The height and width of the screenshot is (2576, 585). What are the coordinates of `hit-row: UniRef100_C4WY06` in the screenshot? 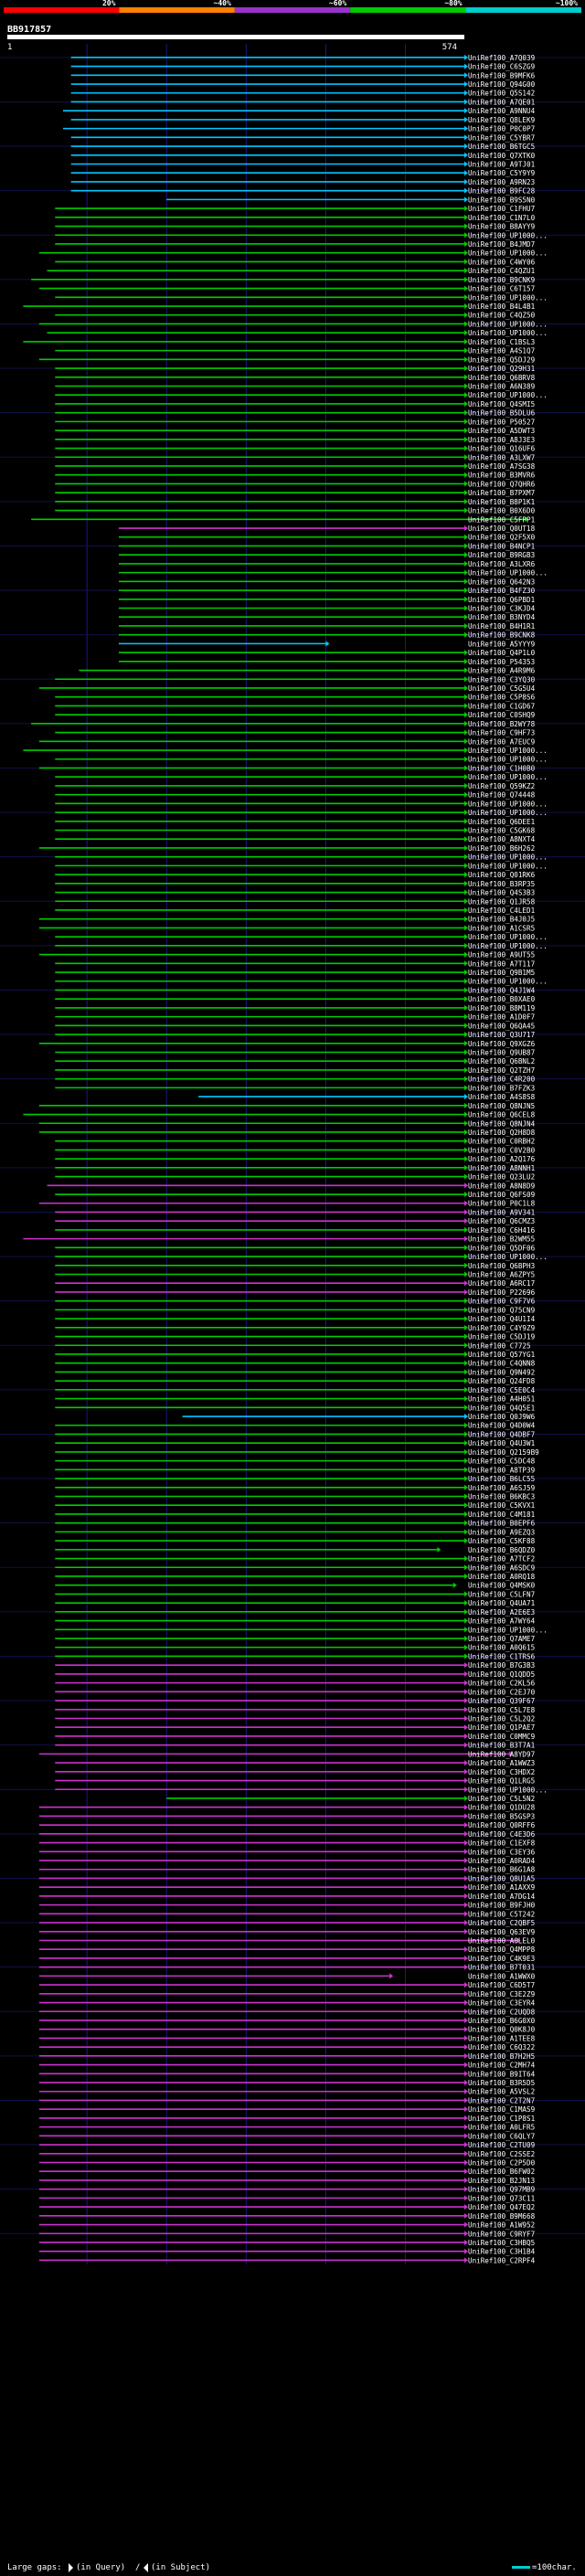 It's located at (296, 262).